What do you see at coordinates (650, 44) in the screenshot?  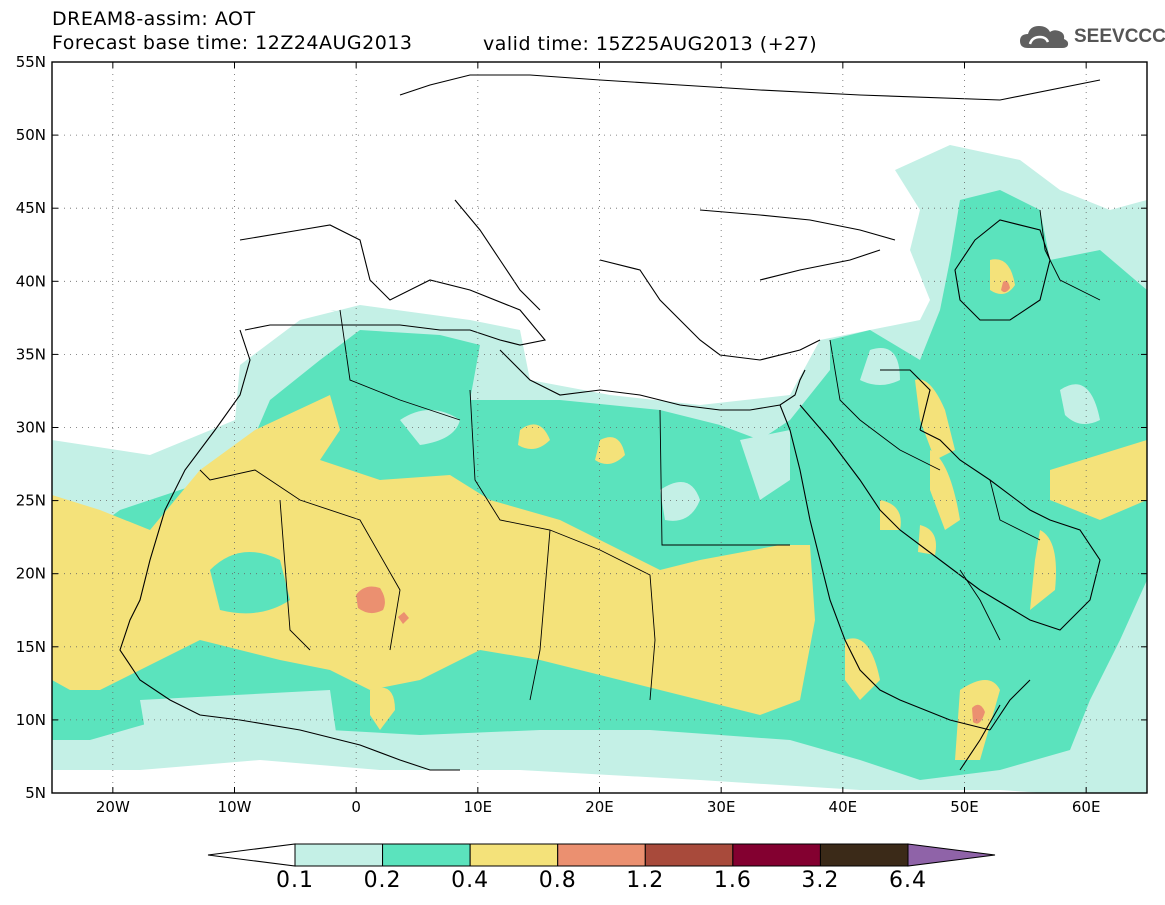 I see `valid-time: valid time: 15Z25AUG2013 (+27)` at bounding box center [650, 44].